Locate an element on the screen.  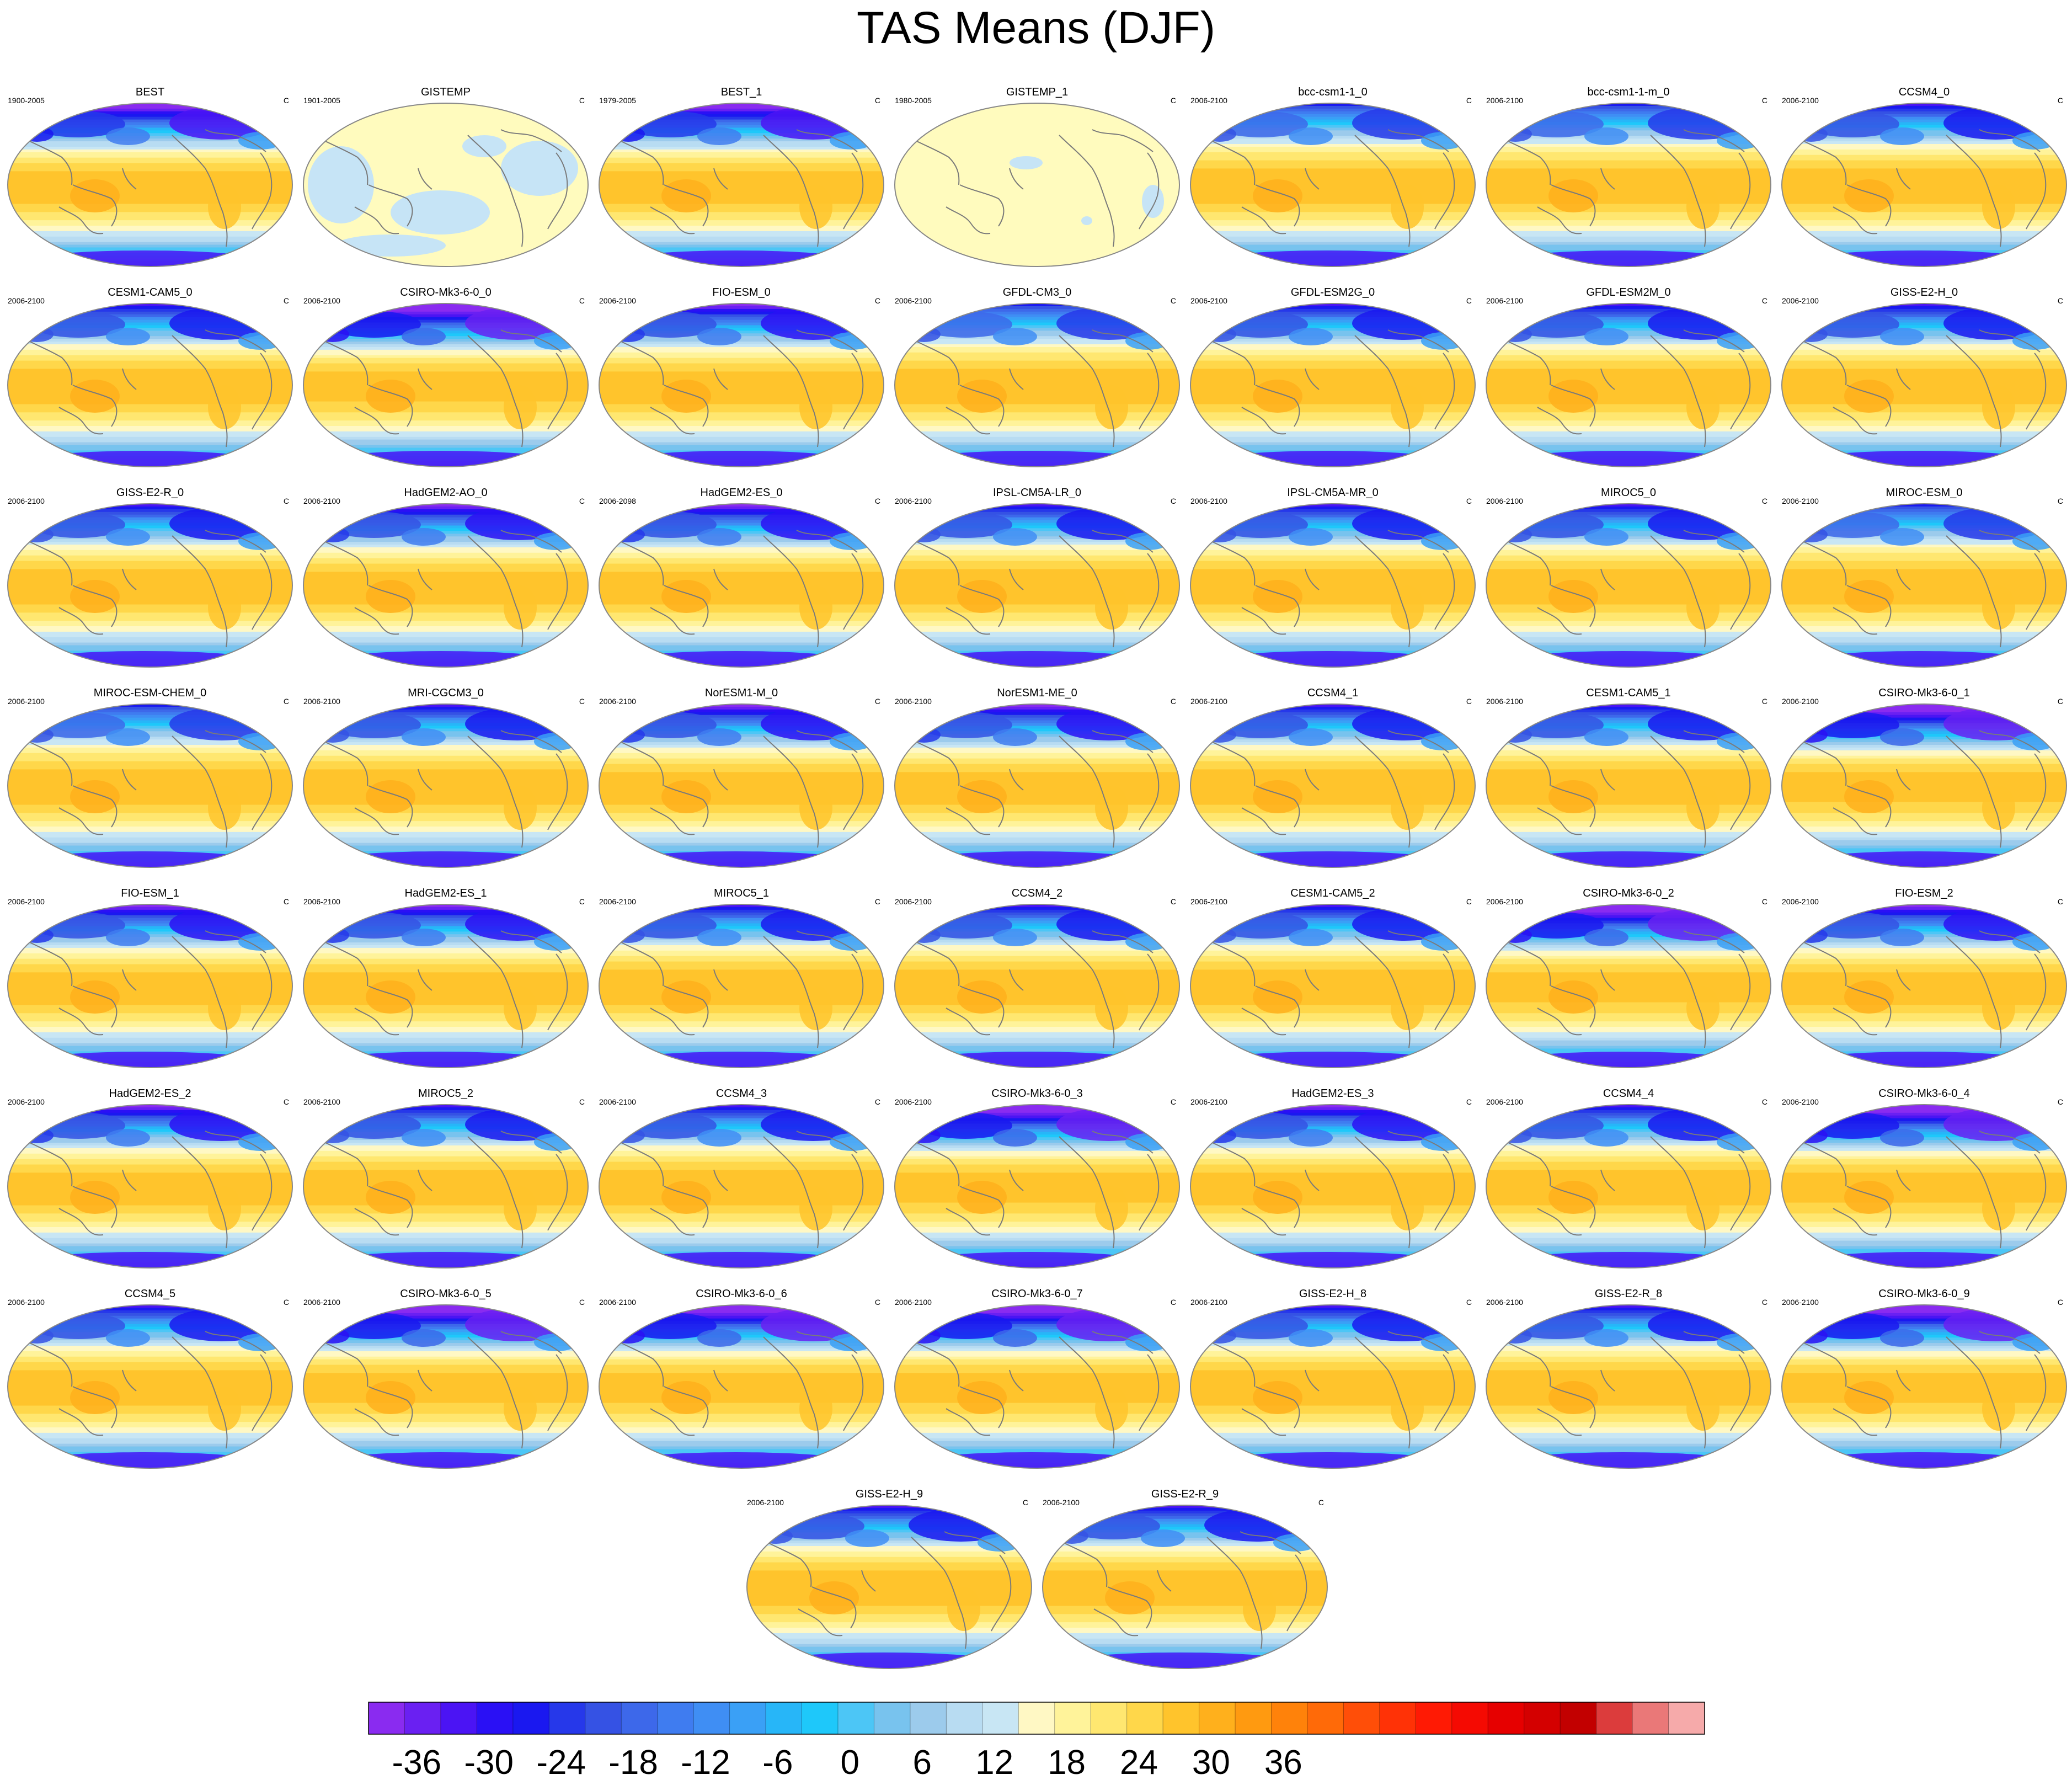
panel-title: GFDL-CM3_0 is located at coordinates (1037, 292).